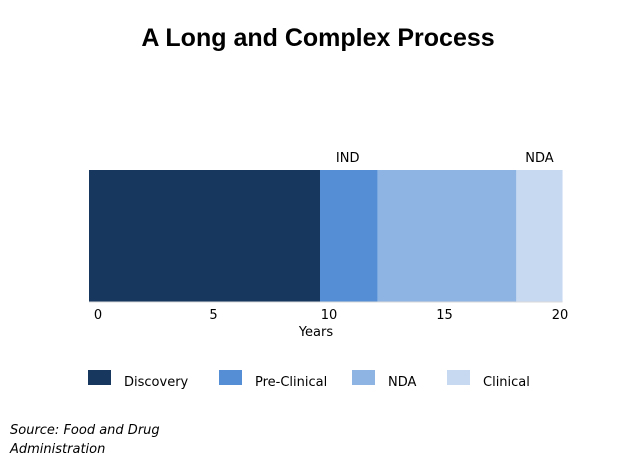 The width and height of the screenshot is (624, 468). Describe the element at coordinates (348, 158) in the screenshot. I see `milestone-label: IND` at that location.